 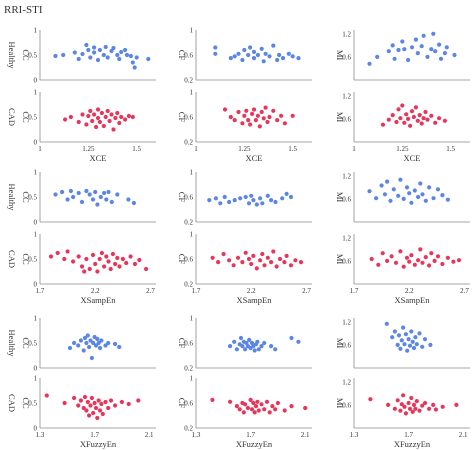 I want to click on x-tick-label: 1.5, so click(x=136, y=149).